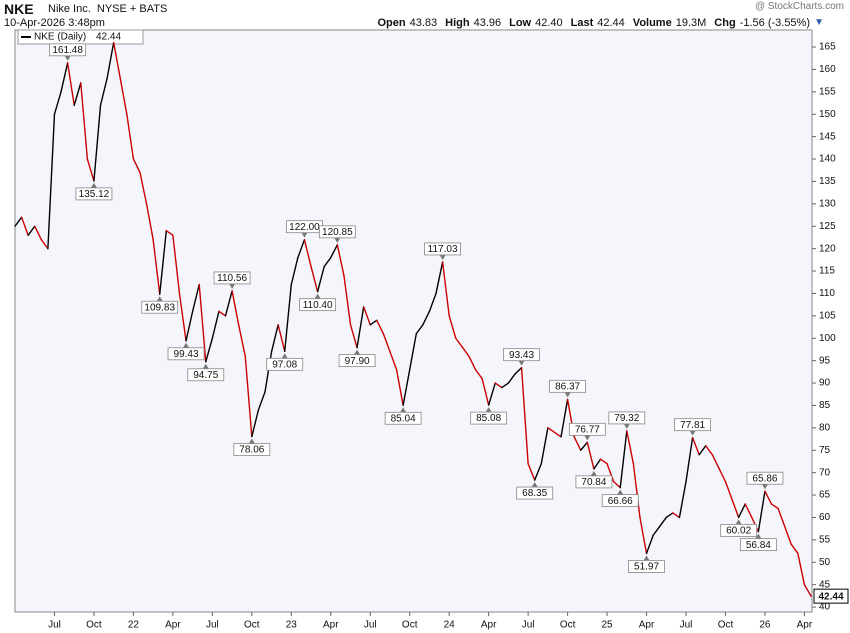  Describe the element at coordinates (521, 355) in the screenshot. I see `annotation-label: 93.43` at that location.